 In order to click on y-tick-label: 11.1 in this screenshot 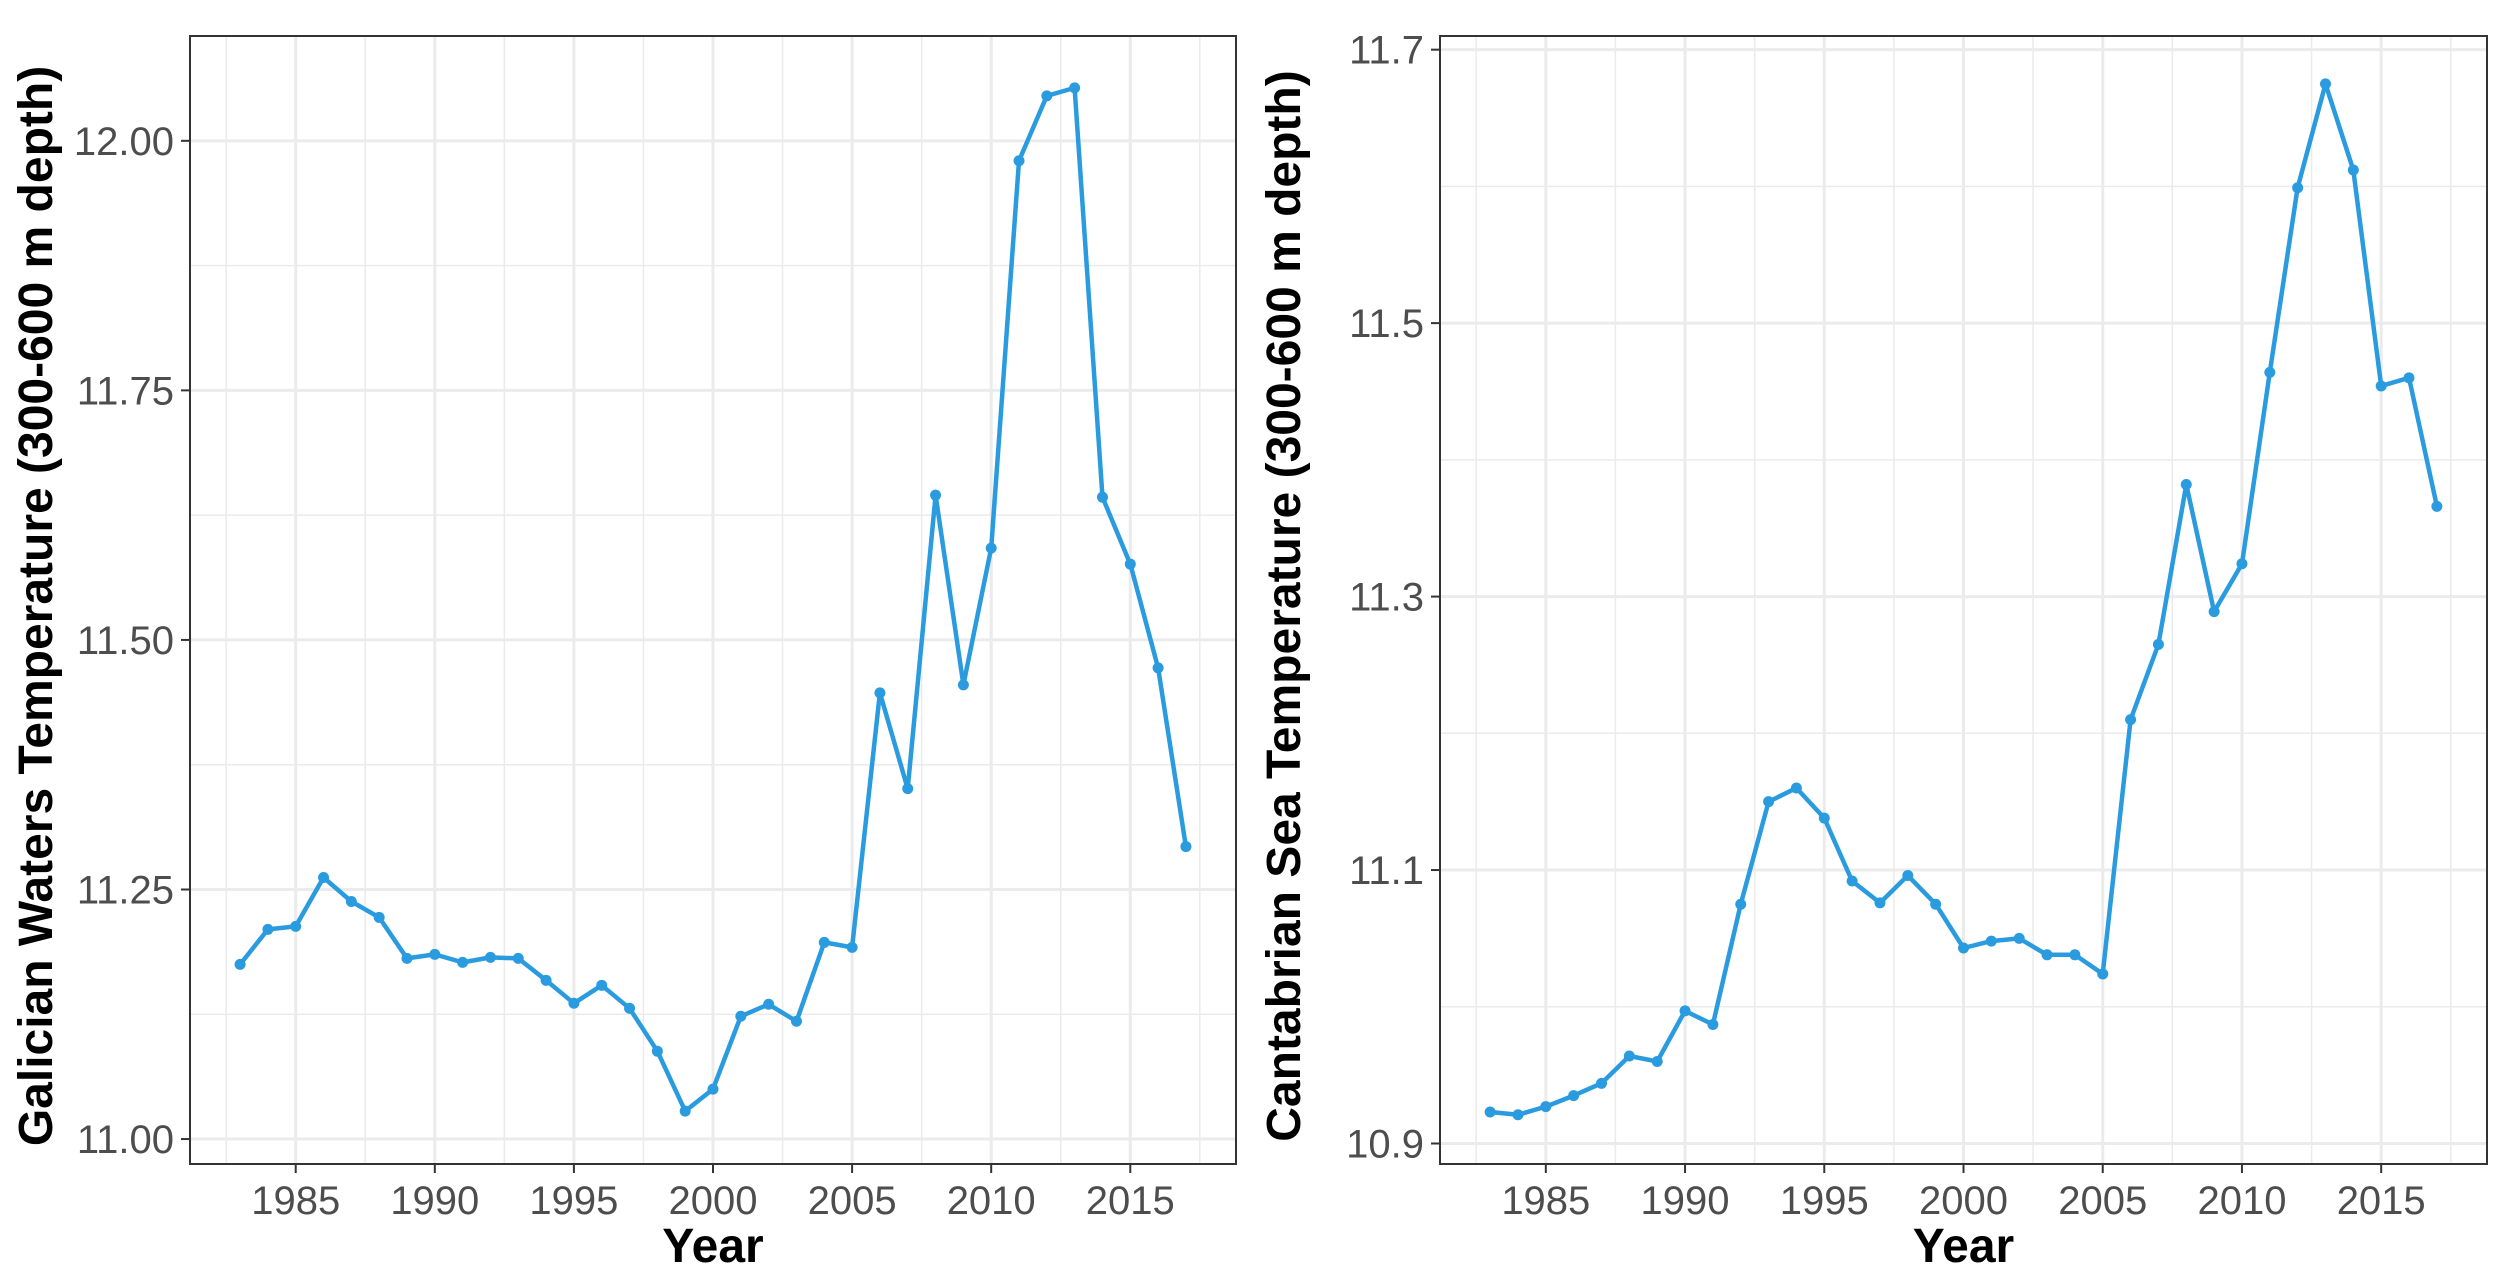, I will do `click(1386, 871)`.